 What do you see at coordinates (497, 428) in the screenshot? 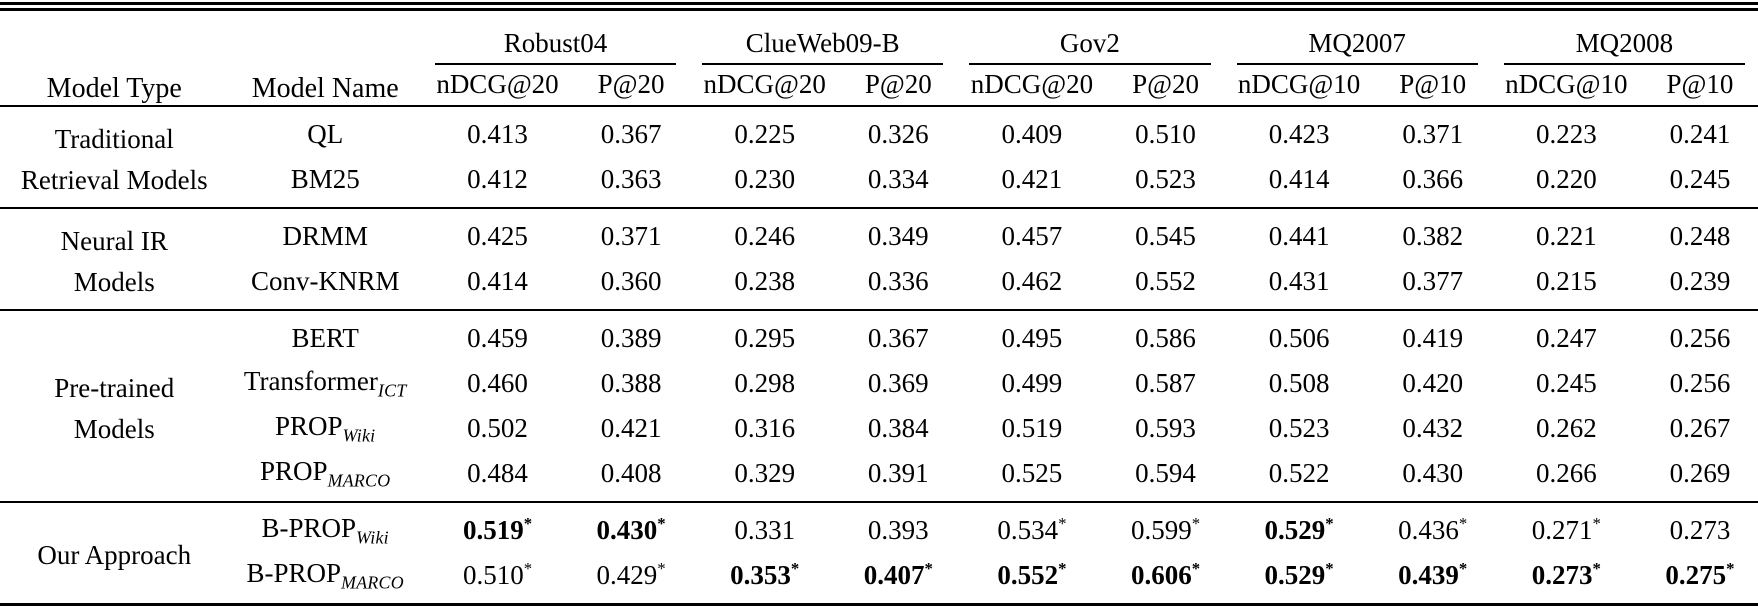
I see `metric-value-cell: 0.502` at bounding box center [497, 428].